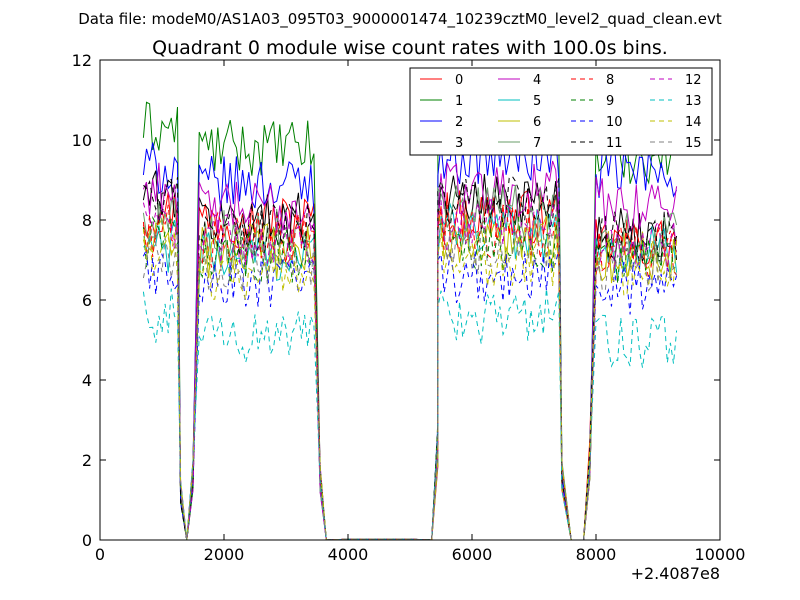  I want to click on x-tick-label: 6000, so click(472, 554).